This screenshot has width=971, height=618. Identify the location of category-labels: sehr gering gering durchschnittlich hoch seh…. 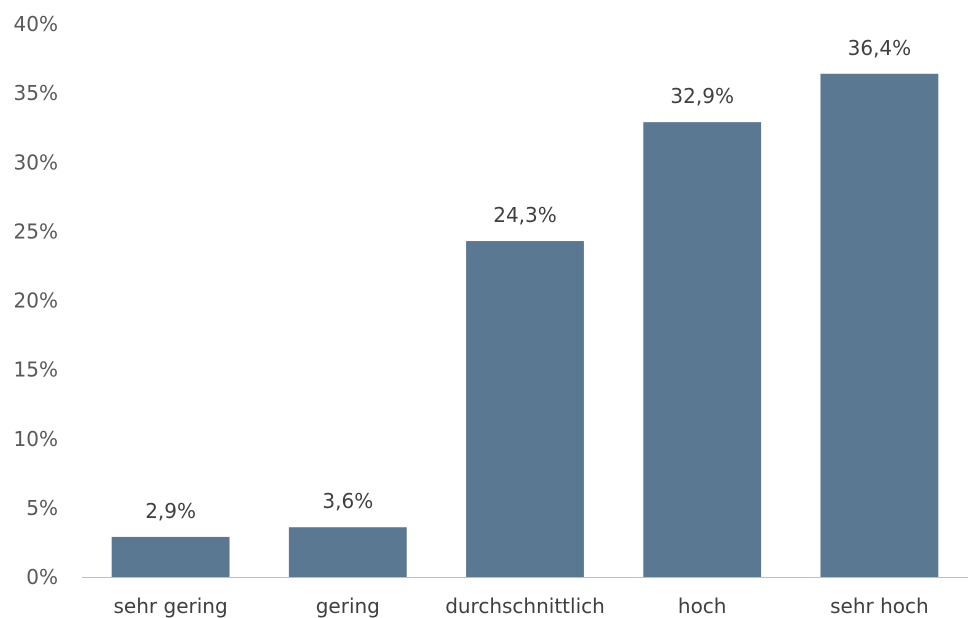
(521, 606).